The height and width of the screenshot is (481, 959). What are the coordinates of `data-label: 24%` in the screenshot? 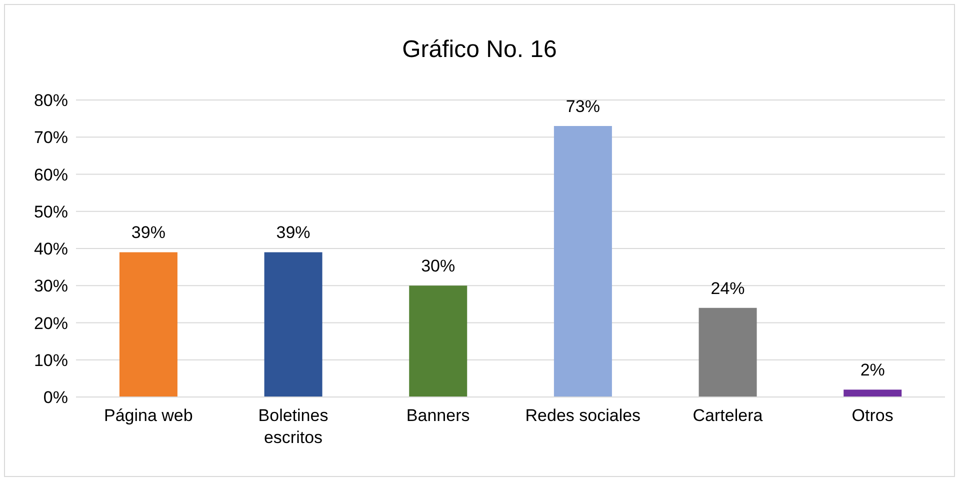 It's located at (727, 288).